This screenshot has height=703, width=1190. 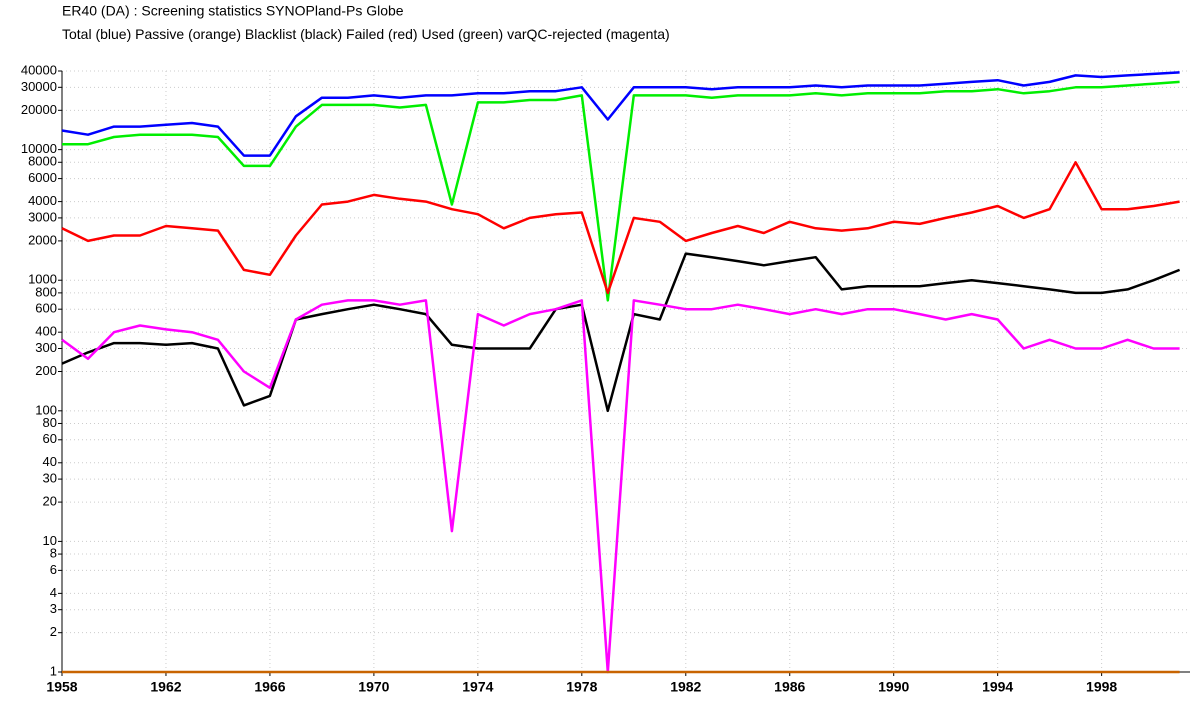 What do you see at coordinates (293, 34) in the screenshot?
I see `legend-entry: Blacklist (black)` at bounding box center [293, 34].